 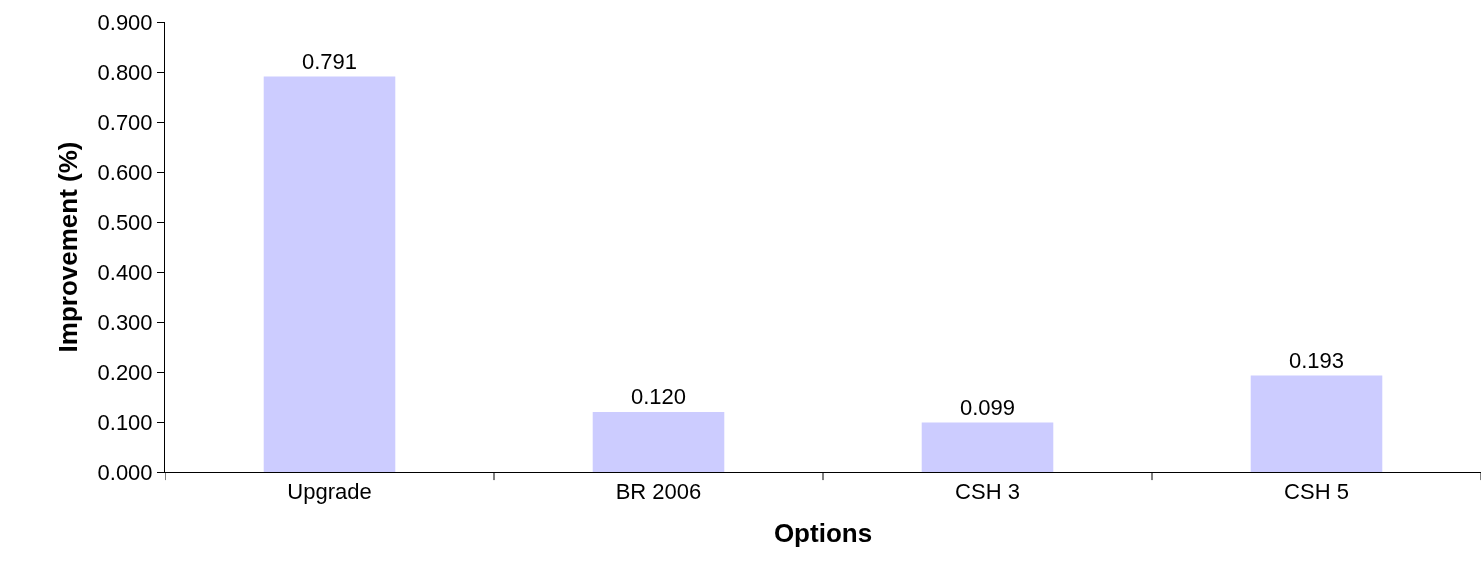 What do you see at coordinates (658, 492) in the screenshot?
I see `x-tick-label: BR 2006` at bounding box center [658, 492].